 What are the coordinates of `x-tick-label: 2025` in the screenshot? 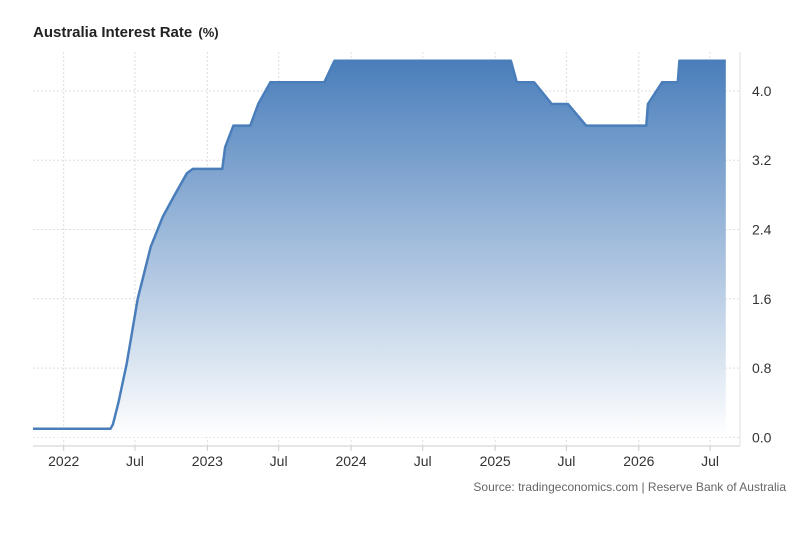 It's located at (495, 461).